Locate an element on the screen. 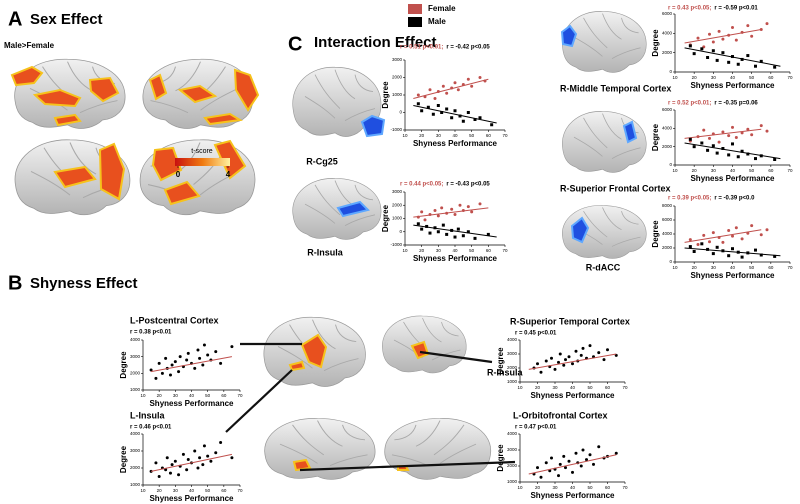 This screenshot has width=800, height=504. contrast-label: Male>Female is located at coordinates (29, 45).